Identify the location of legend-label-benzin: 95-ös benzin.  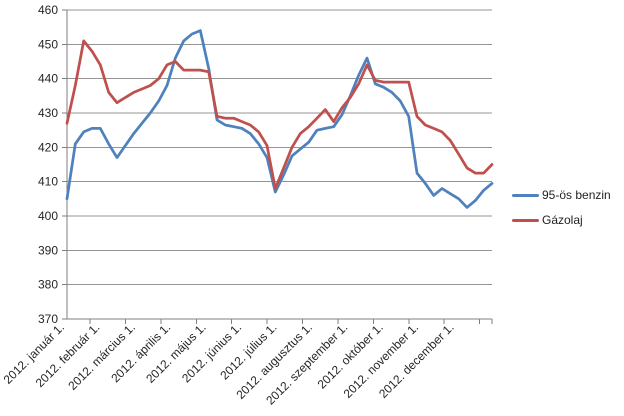
(576, 195).